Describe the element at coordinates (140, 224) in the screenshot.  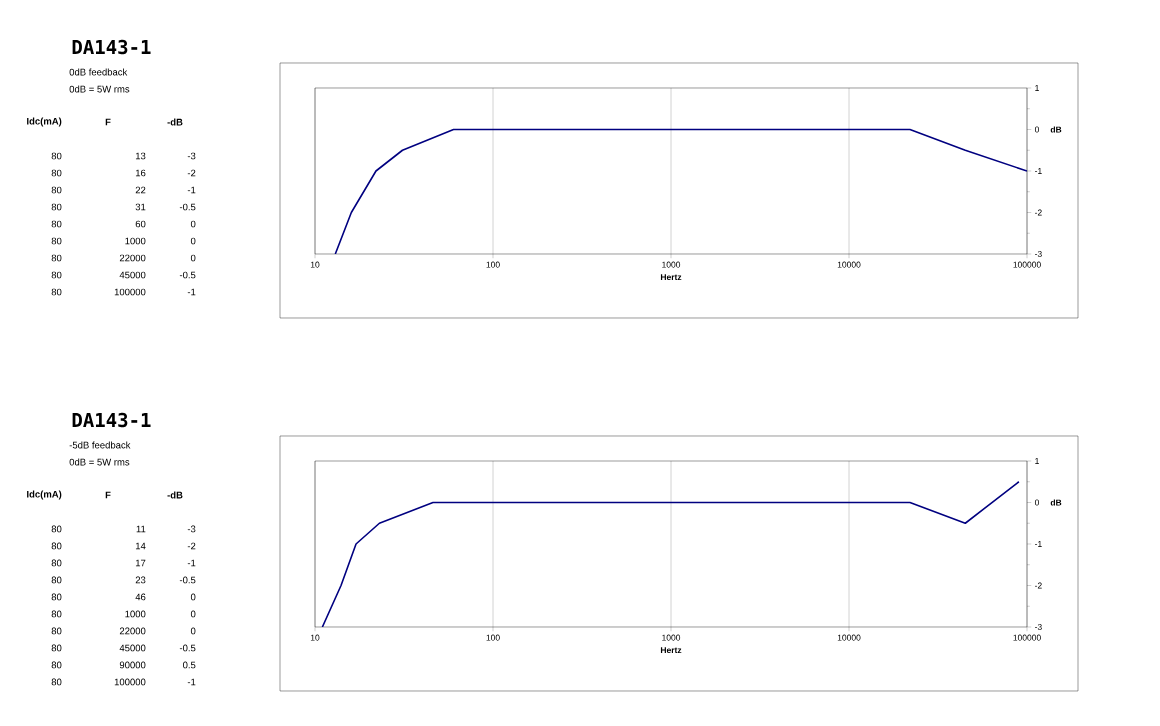
I see `text: 60` at that location.